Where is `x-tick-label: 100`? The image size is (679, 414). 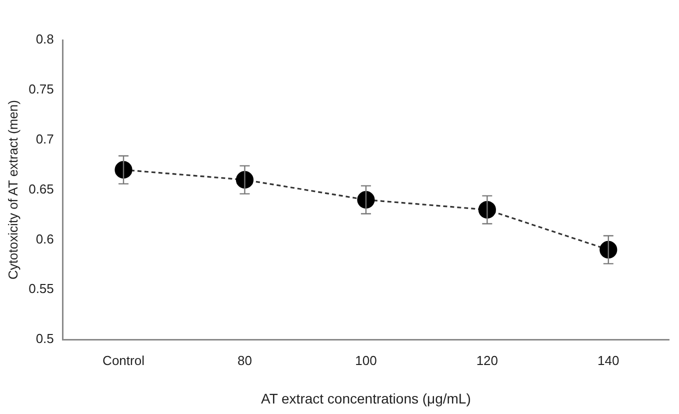 x-tick-label: 100 is located at coordinates (366, 360).